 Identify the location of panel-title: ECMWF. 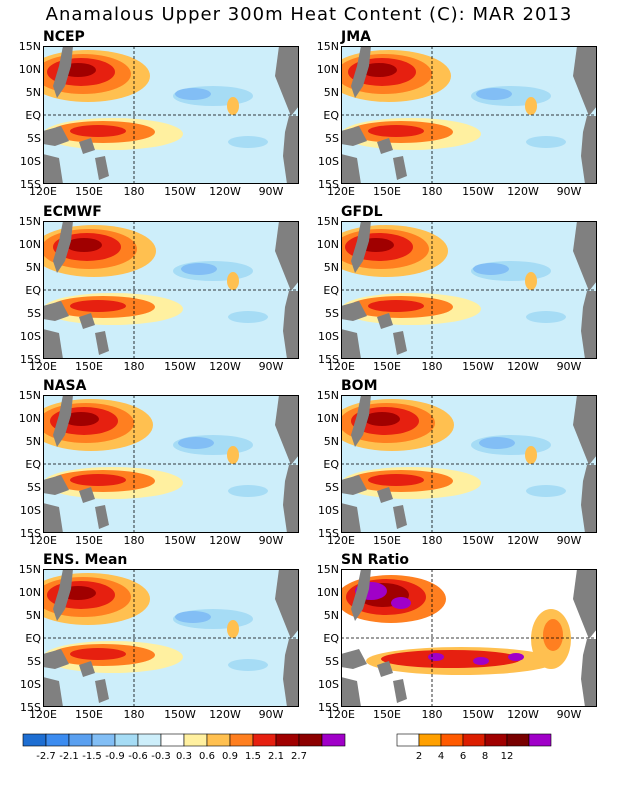
(72, 212).